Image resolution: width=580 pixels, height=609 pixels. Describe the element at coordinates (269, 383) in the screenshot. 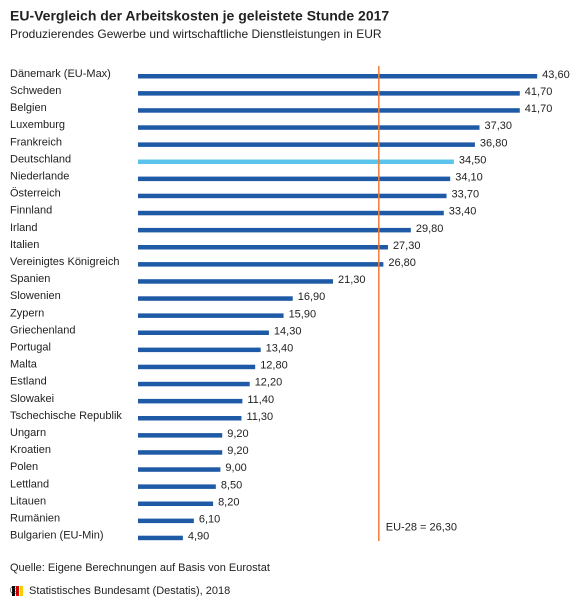

I see `value-label: 12,20` at that location.